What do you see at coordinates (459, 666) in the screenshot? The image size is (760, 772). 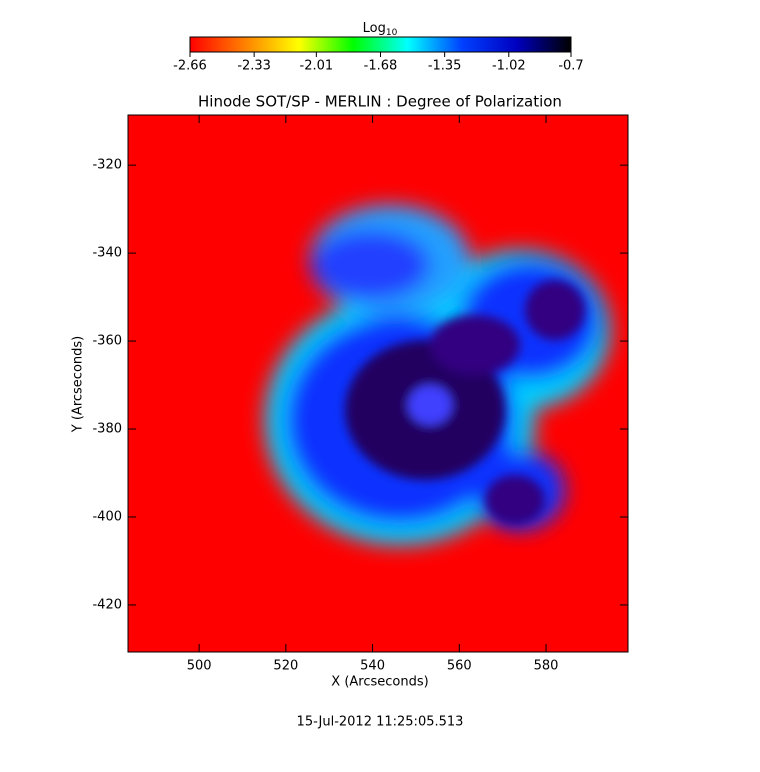 I see `x-tick-label: 560` at bounding box center [459, 666].